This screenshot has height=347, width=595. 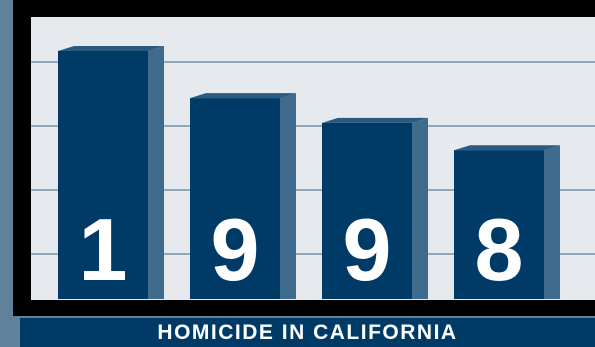 I want to click on bar-label: 1, so click(x=103, y=249).